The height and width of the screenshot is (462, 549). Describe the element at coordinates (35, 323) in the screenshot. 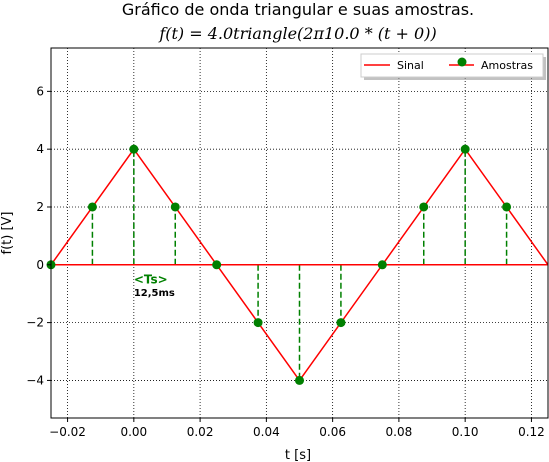

I see `y-tick-label: −2` at that location.